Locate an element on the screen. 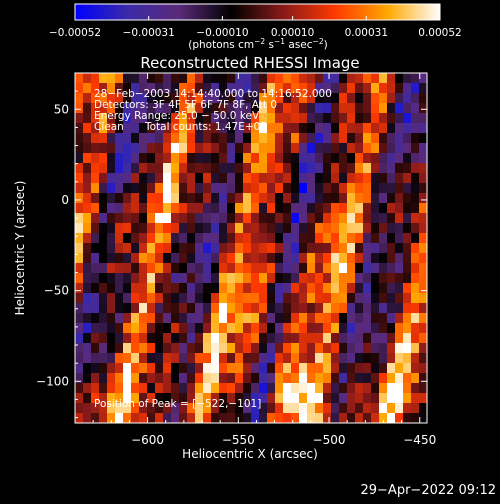  colorbar-tick-label: 0.00052 is located at coordinates (439, 33).